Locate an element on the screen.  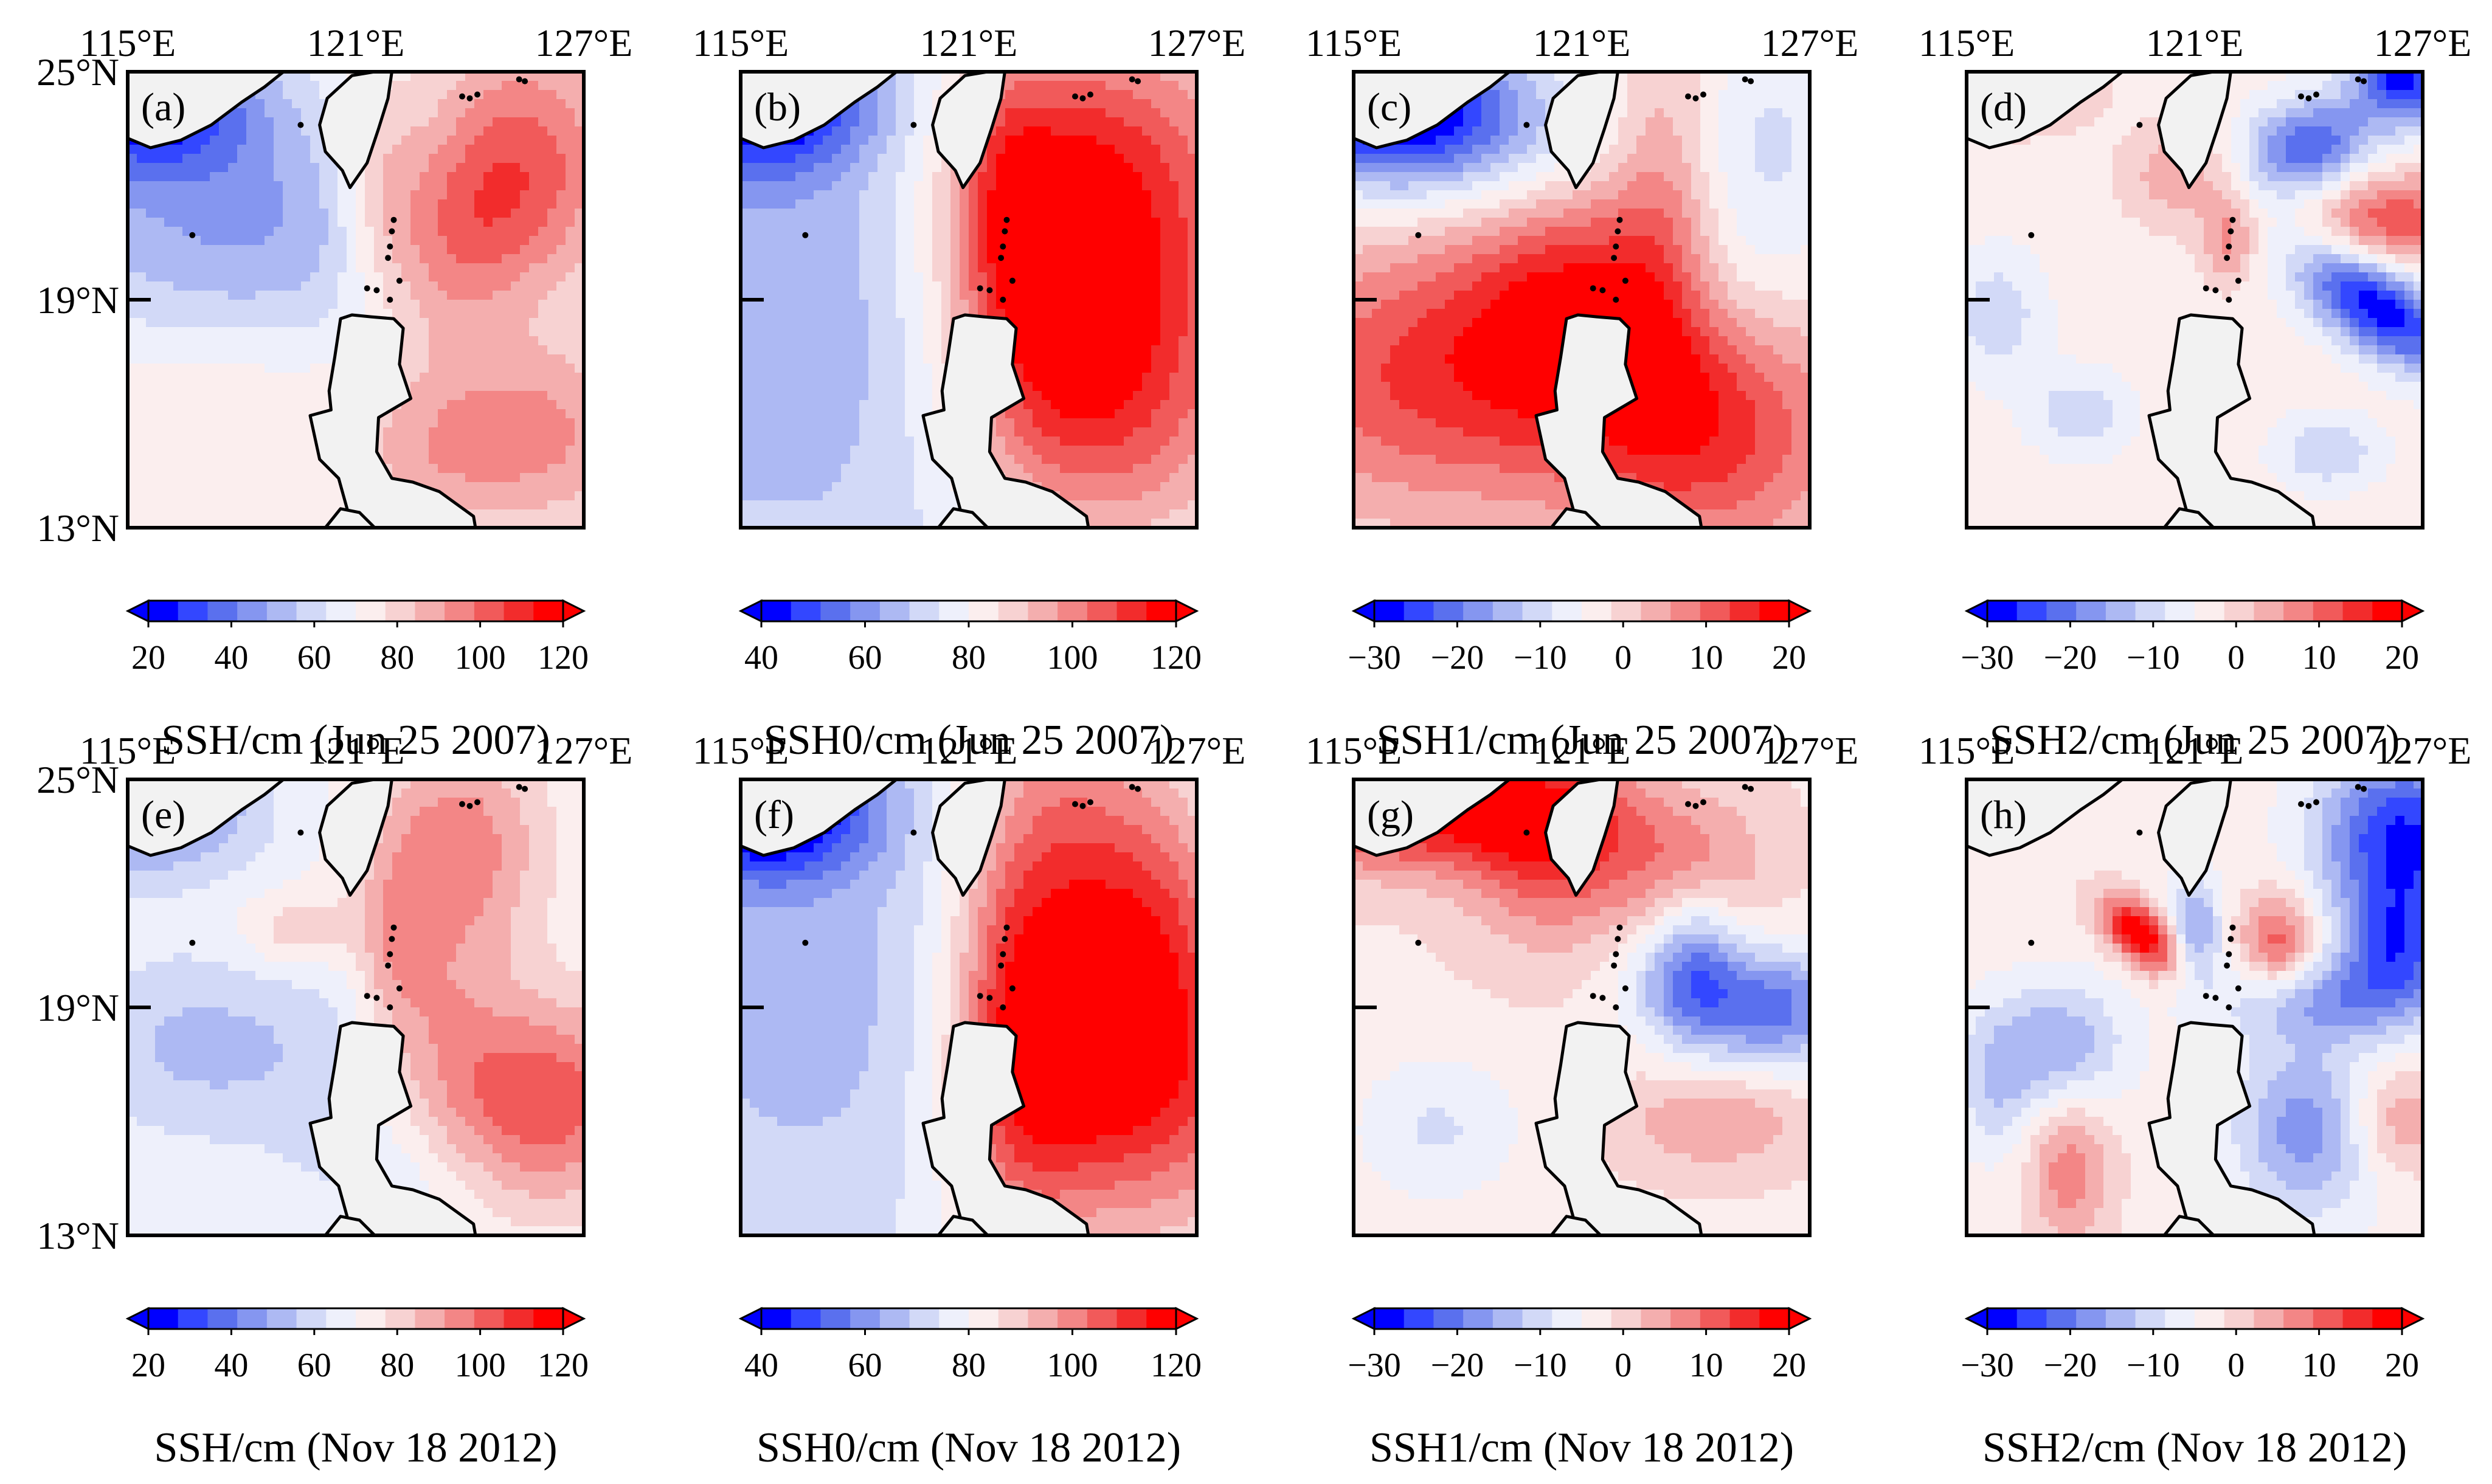
lon-tick-label: 115°E is located at coordinates (1354, 43).